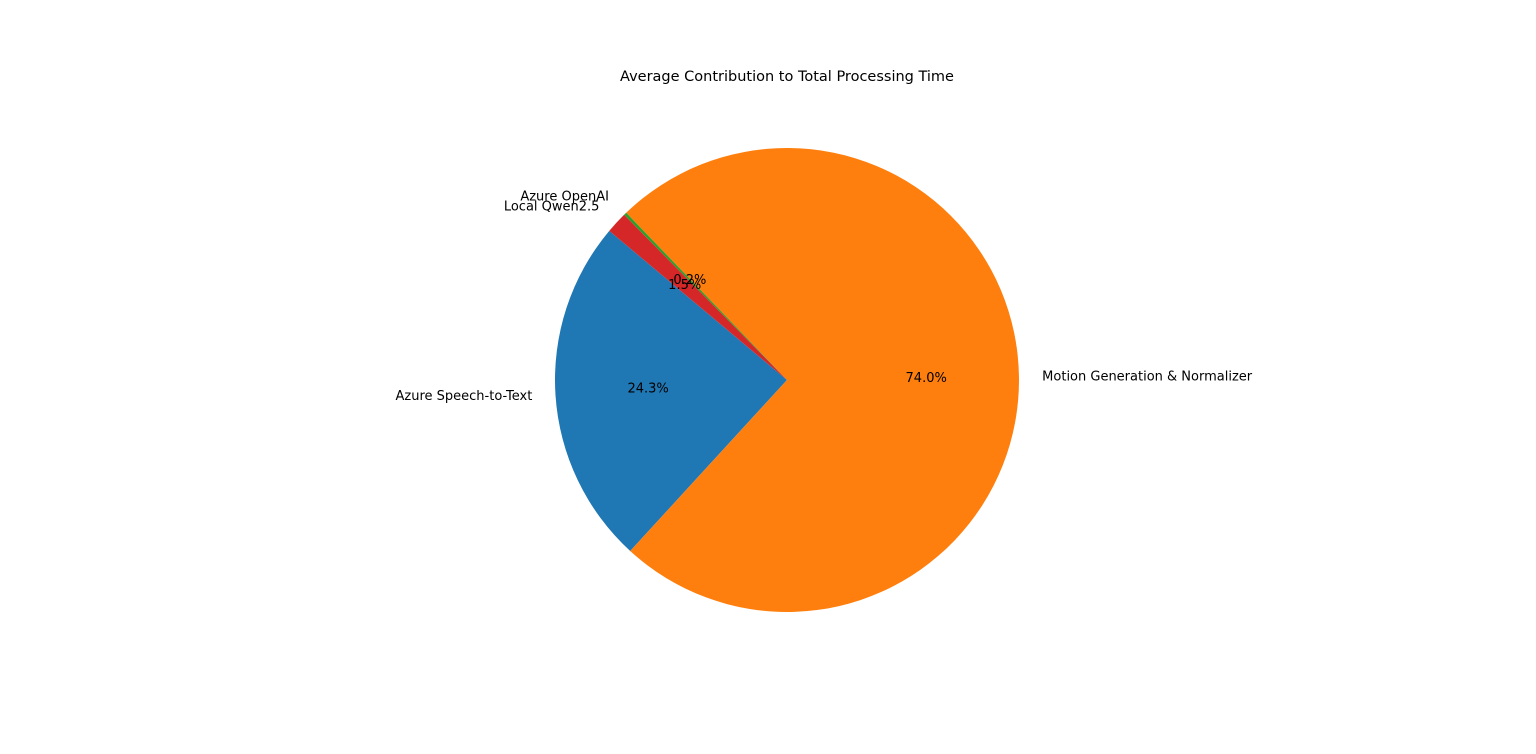 The height and width of the screenshot is (754, 1536). Describe the element at coordinates (564, 197) in the screenshot. I see `slice-label-azure-openai: Azure OpenAI` at that location.